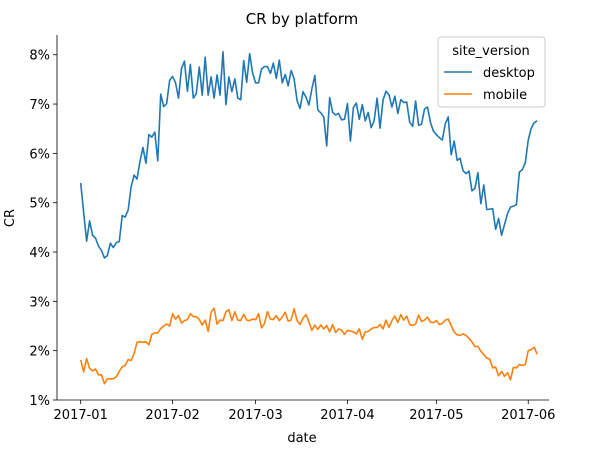 This screenshot has width=591, height=449. What do you see at coordinates (10, 218) in the screenshot?
I see `y-axis-label: CR` at bounding box center [10, 218].